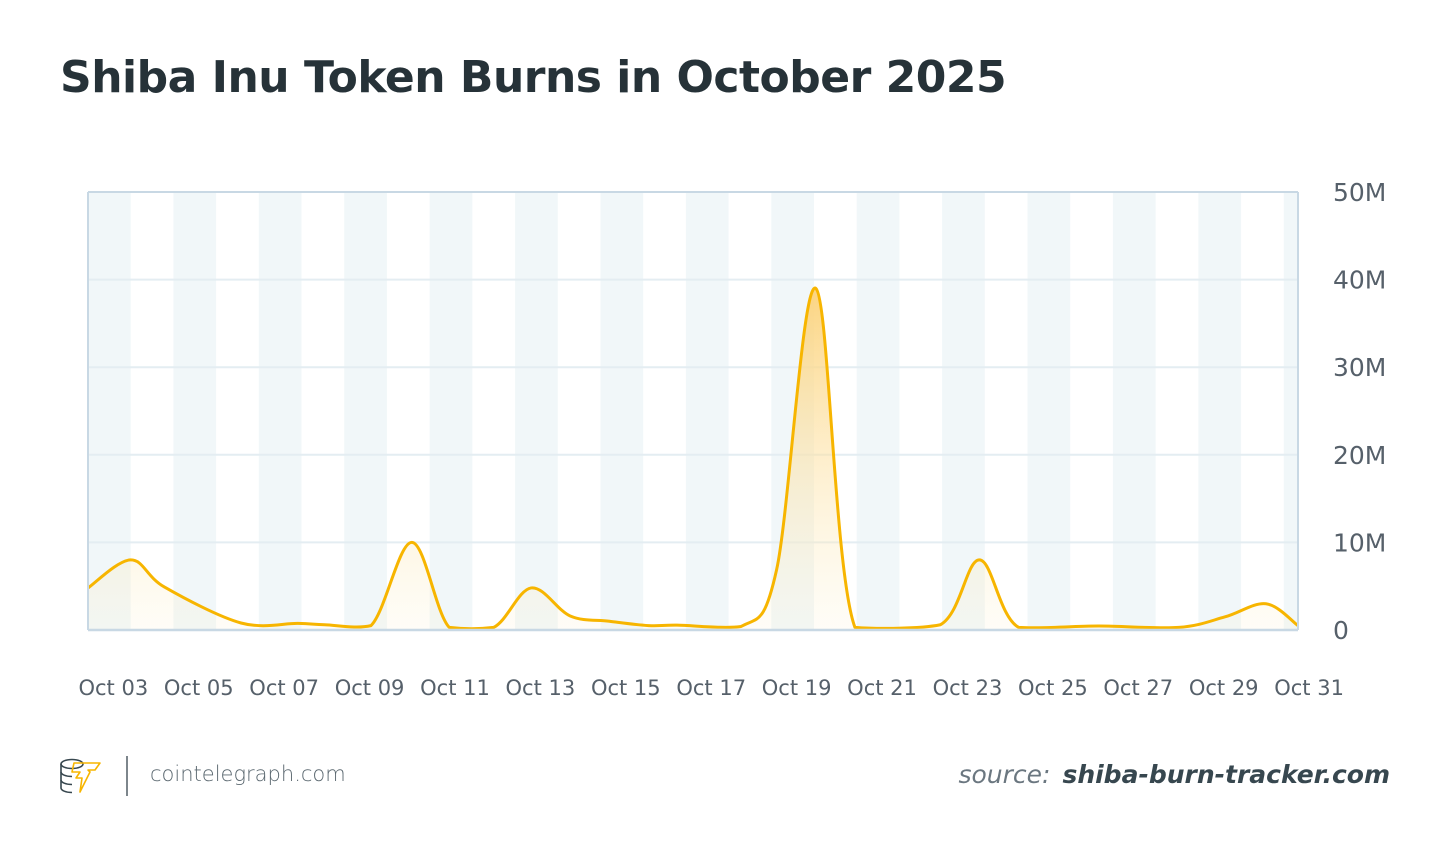 Image resolution: width=1450 pixels, height=856 pixels. What do you see at coordinates (882, 688) in the screenshot?
I see `x-tick-label: Oct 21` at bounding box center [882, 688].